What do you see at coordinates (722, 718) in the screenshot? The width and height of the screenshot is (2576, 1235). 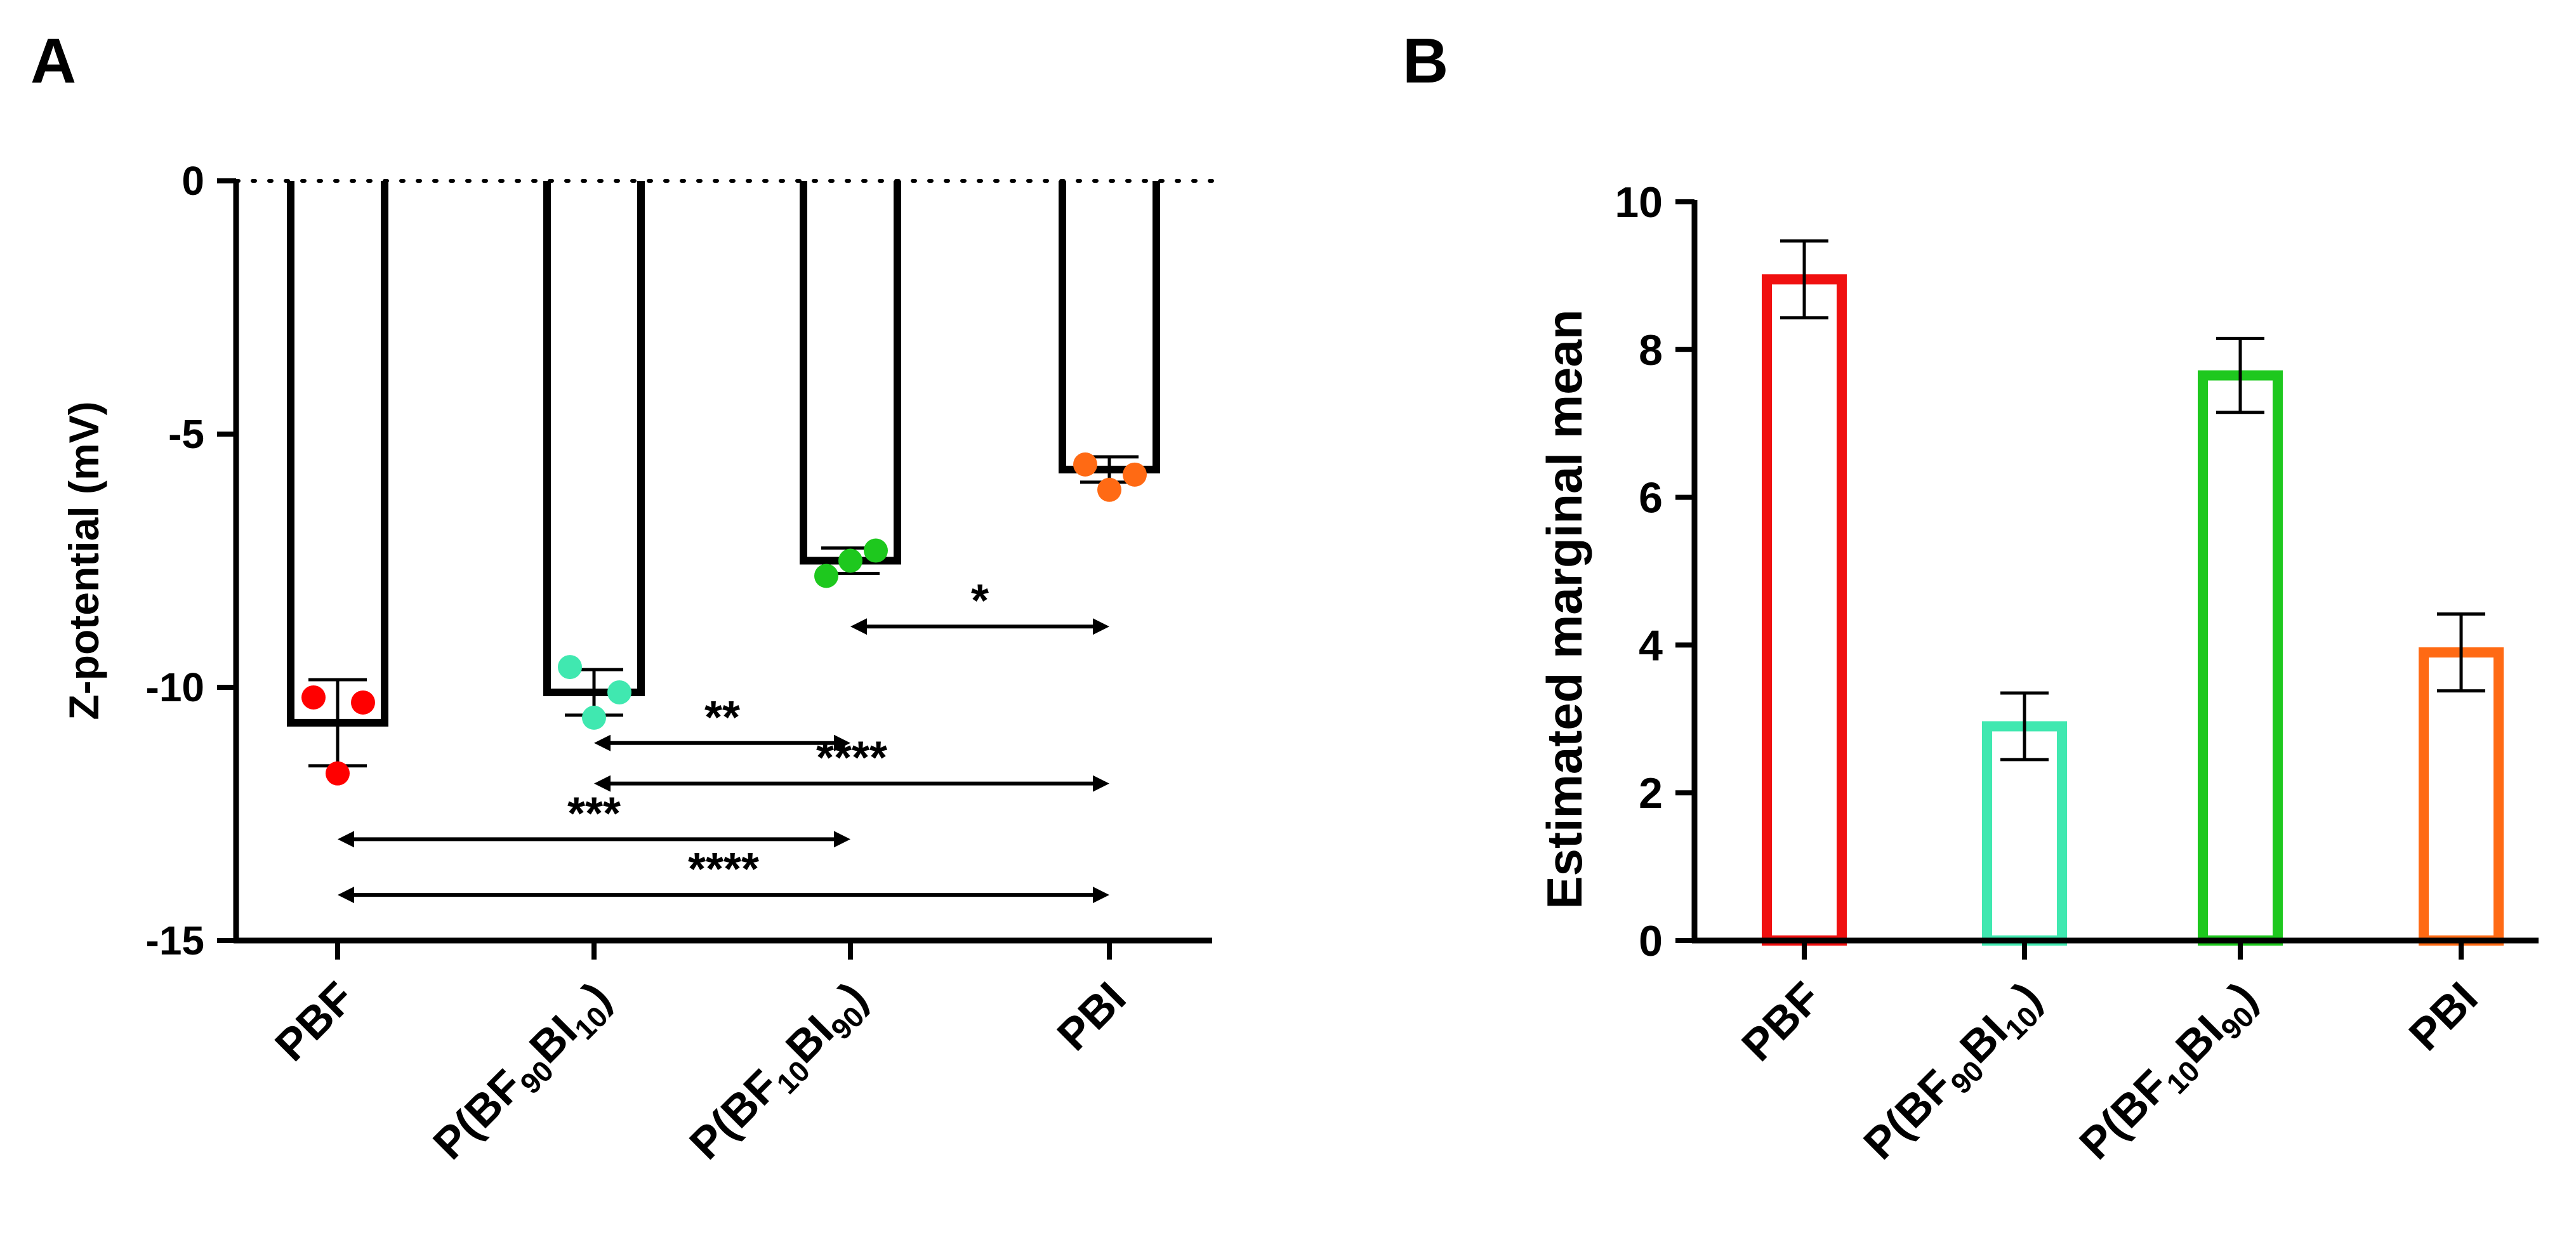 I see `significance-label-1: **` at bounding box center [722, 718].